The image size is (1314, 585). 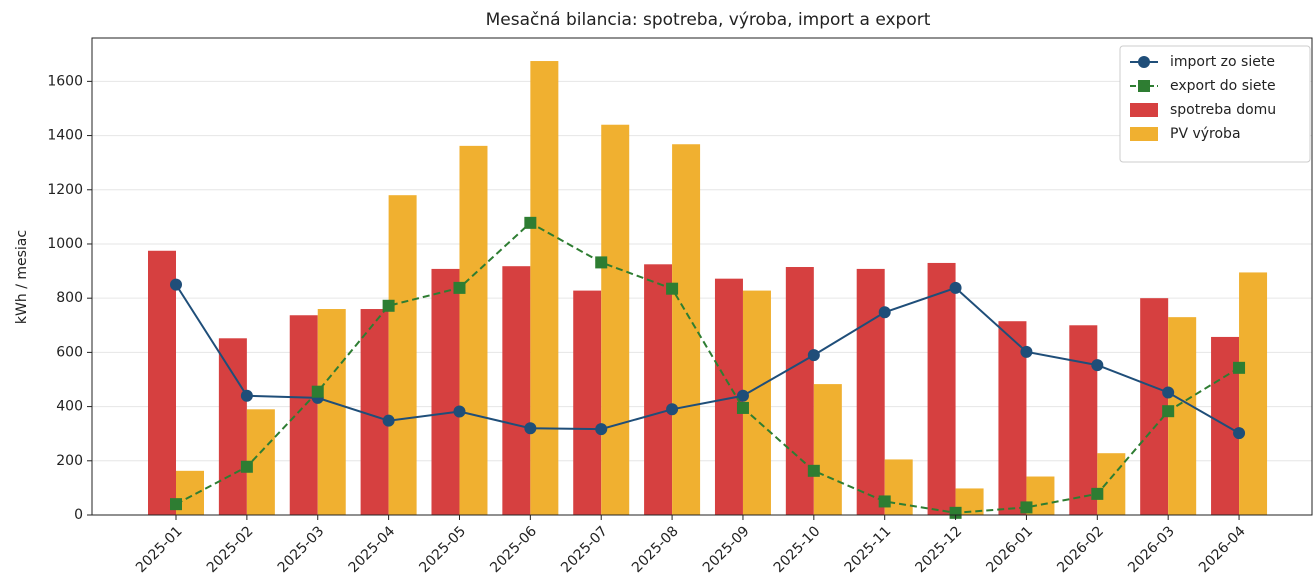 What do you see at coordinates (1080, 549) in the screenshot?
I see `x-tick-label: 2026-02` at bounding box center [1080, 549].